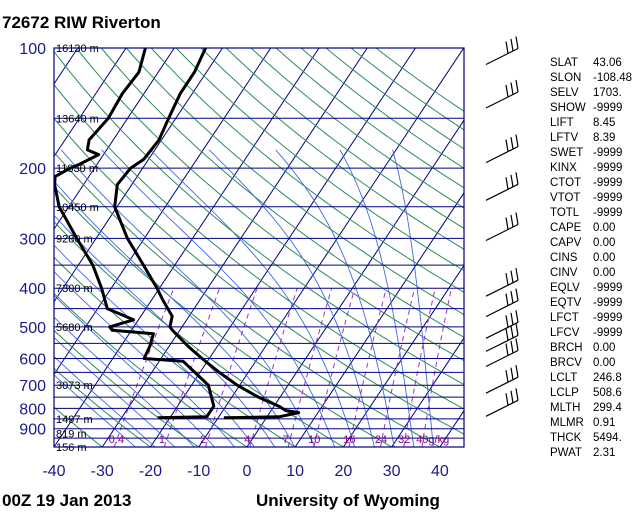 The width and height of the screenshot is (640, 512). What do you see at coordinates (102, 471) in the screenshot?
I see `temperature-tick-label: -30` at bounding box center [102, 471].